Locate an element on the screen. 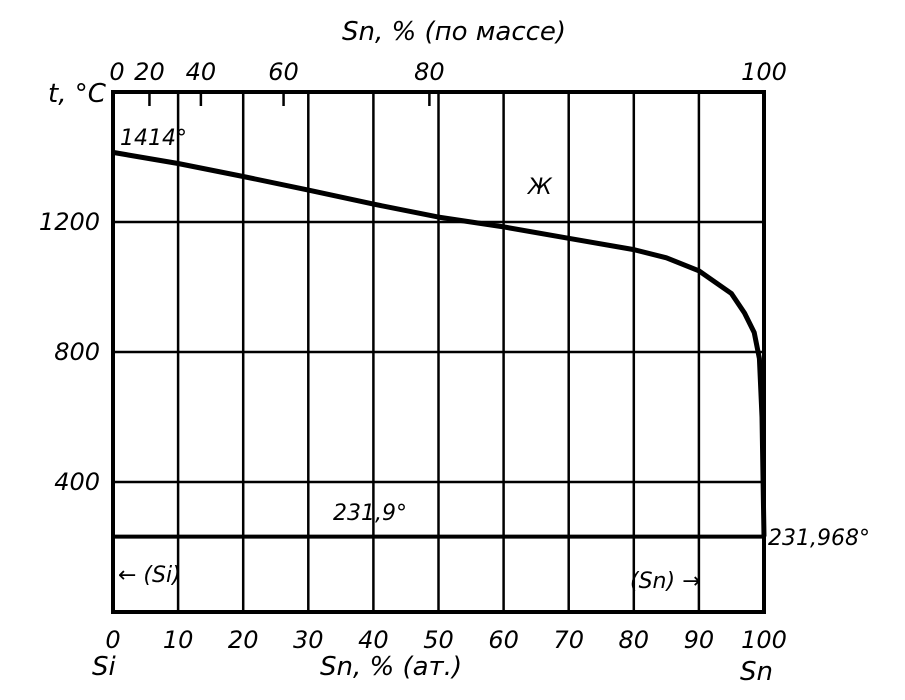  x2-axis-title: Sn, % (по массе) is located at coordinates (454, 32).